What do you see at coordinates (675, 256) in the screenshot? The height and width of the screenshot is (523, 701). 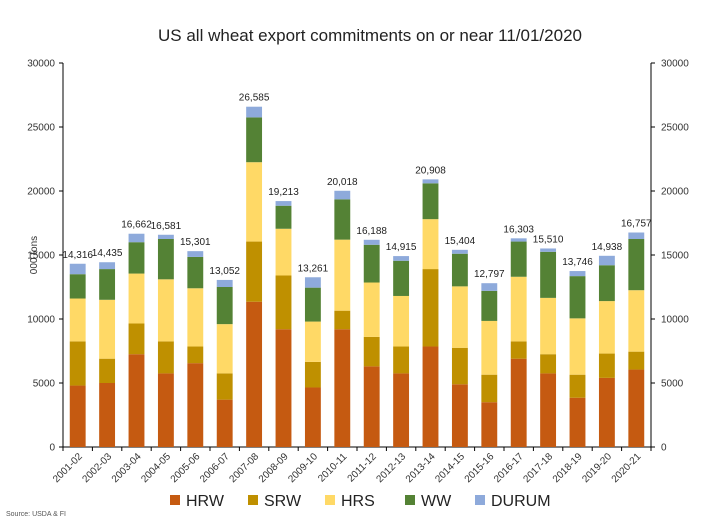 I see `y-tick-label-right: 15000` at bounding box center [675, 256].